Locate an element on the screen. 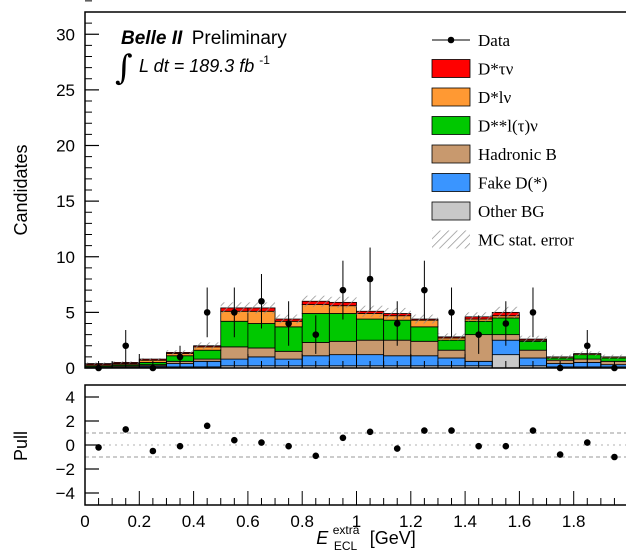  luminosity-exponent: -1 is located at coordinates (264, 60).